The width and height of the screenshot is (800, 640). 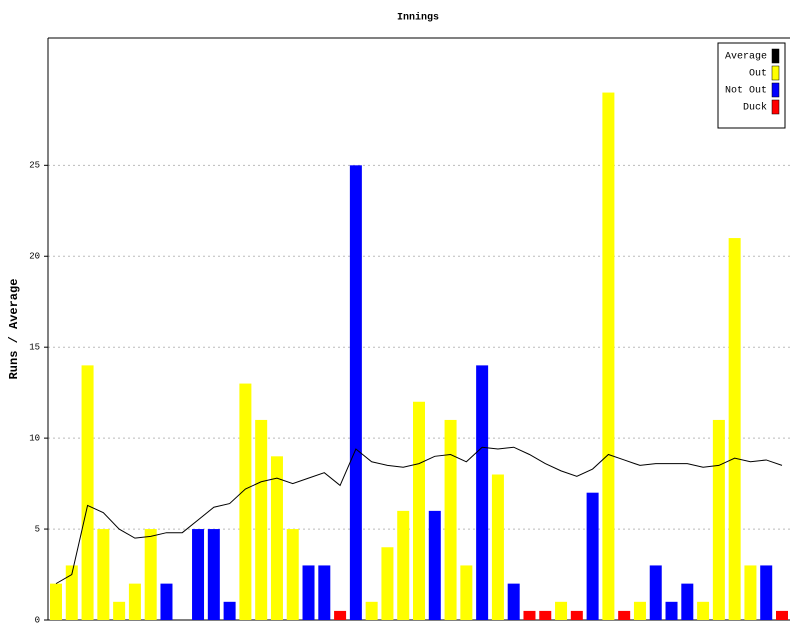 I want to click on legend-label: Out, so click(x=758, y=74).